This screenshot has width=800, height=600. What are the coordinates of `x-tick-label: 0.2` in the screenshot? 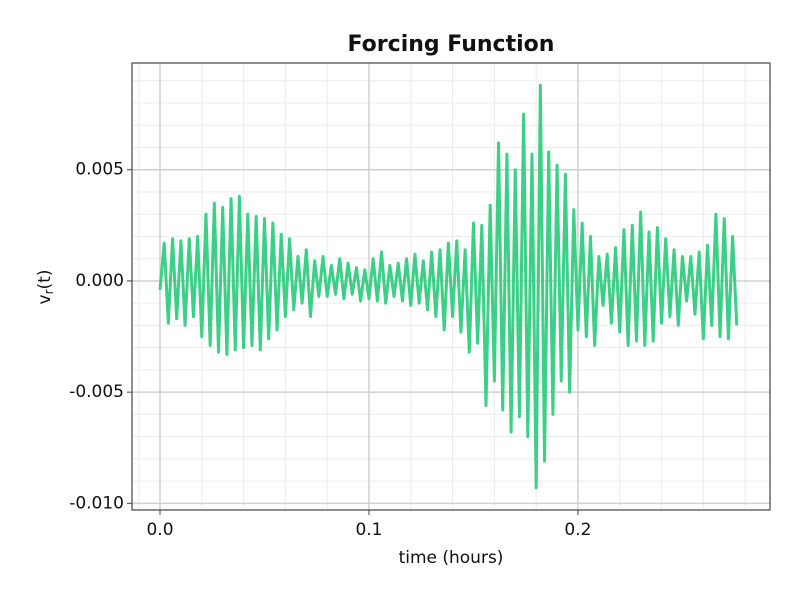 It's located at (577, 530).